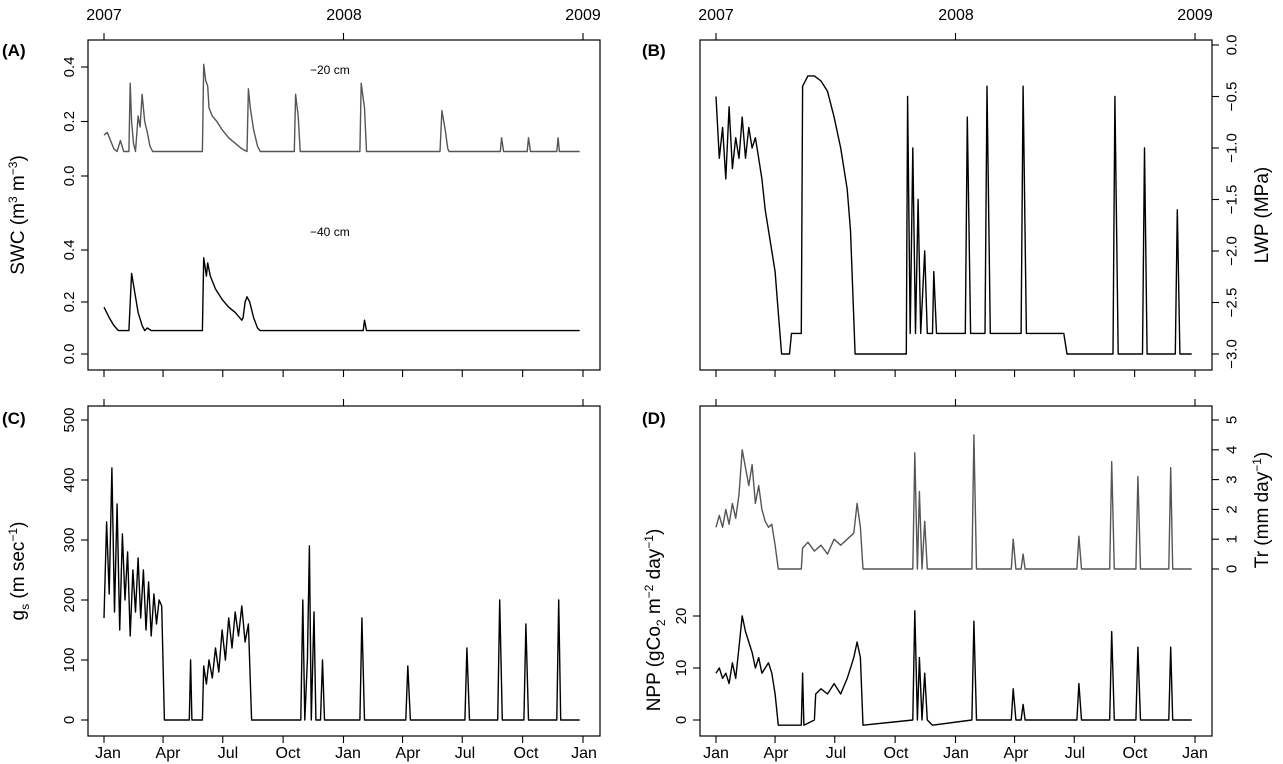  What do you see at coordinates (69, 121) in the screenshot?
I see `y-axis-swc-20cm-tick-label: 0.2` at bounding box center [69, 121].